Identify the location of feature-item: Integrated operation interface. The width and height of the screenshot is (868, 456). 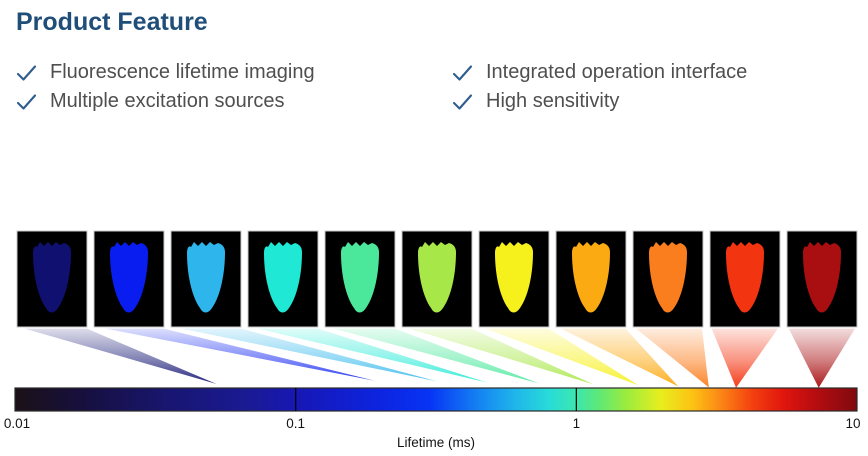
(599, 72).